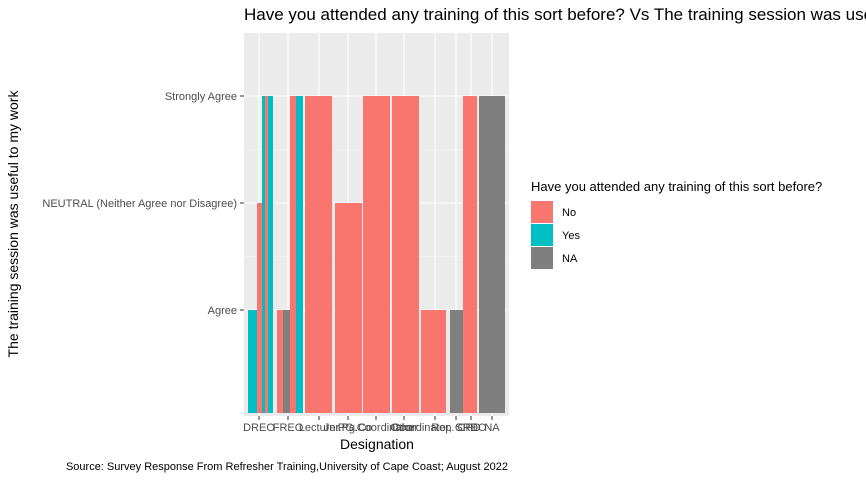 Image resolution: width=866 pixels, height=480 pixels. What do you see at coordinates (492, 428) in the screenshot?
I see `x-tick-label: NA` at bounding box center [492, 428].